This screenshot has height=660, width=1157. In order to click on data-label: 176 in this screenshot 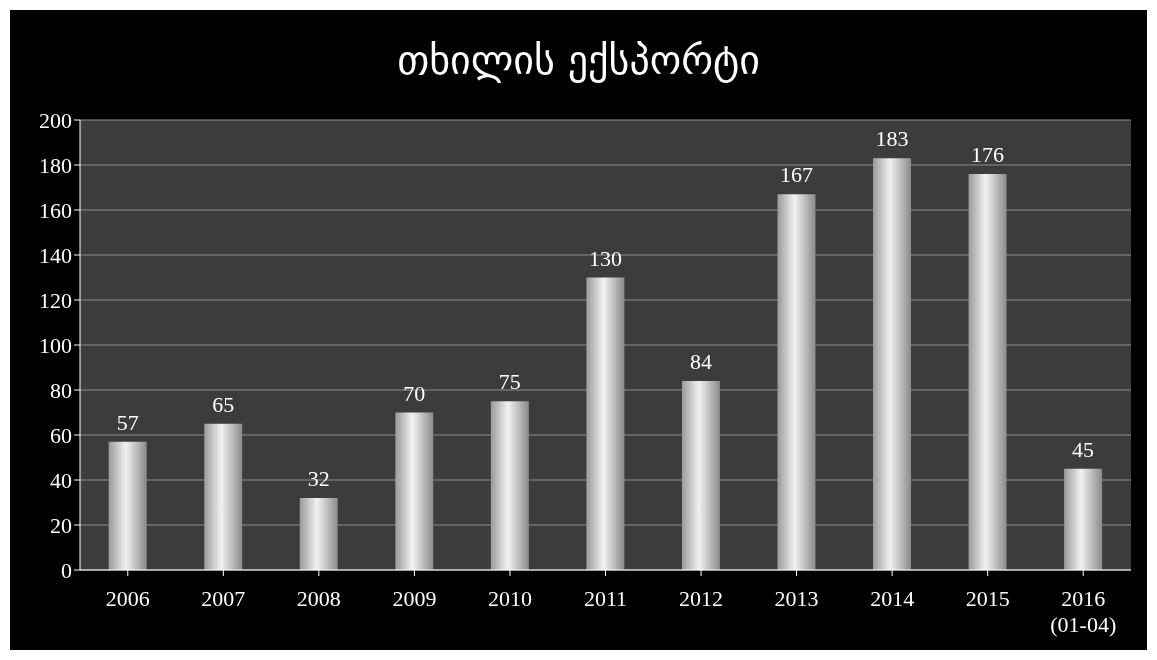, I will do `click(988, 154)`.